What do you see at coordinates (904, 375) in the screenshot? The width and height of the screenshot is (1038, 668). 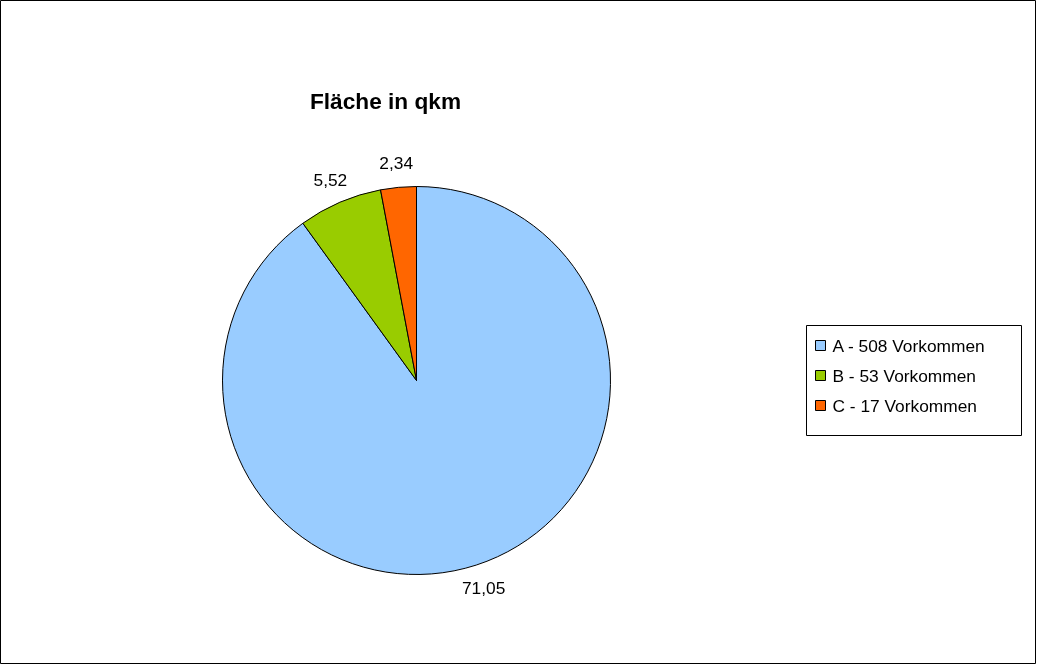 I see `legend-label: B - 53 Vorkommen` at bounding box center [904, 375].